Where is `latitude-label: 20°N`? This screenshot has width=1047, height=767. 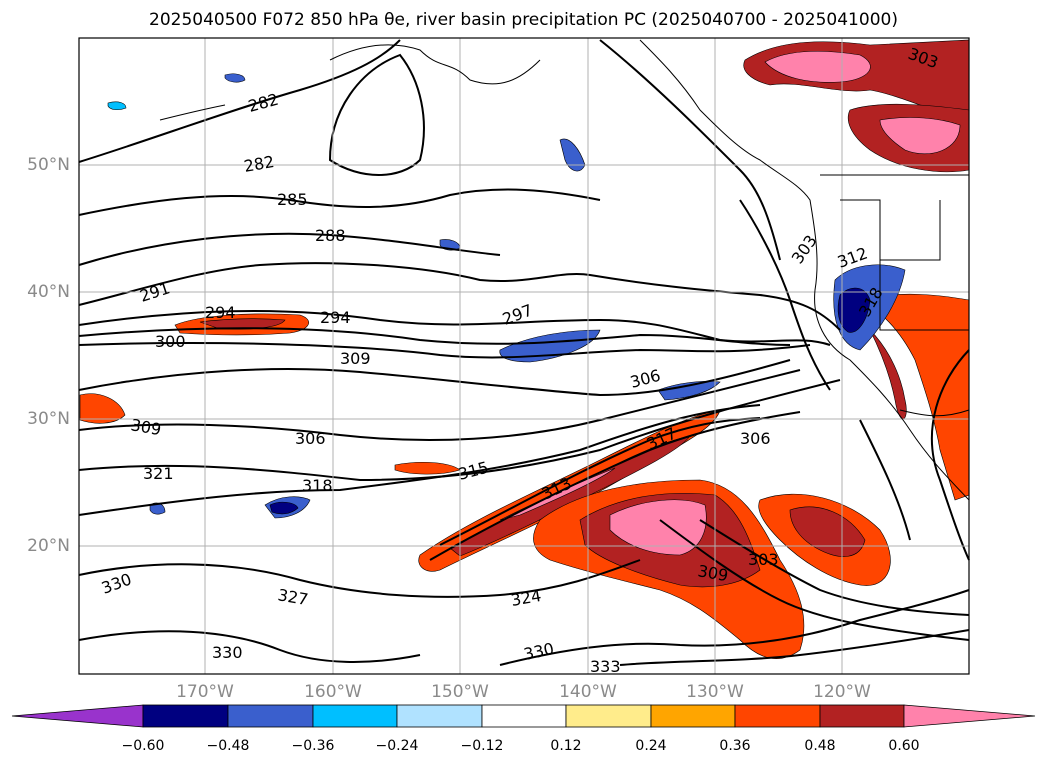 latitude-label: 20°N is located at coordinates (48, 546).